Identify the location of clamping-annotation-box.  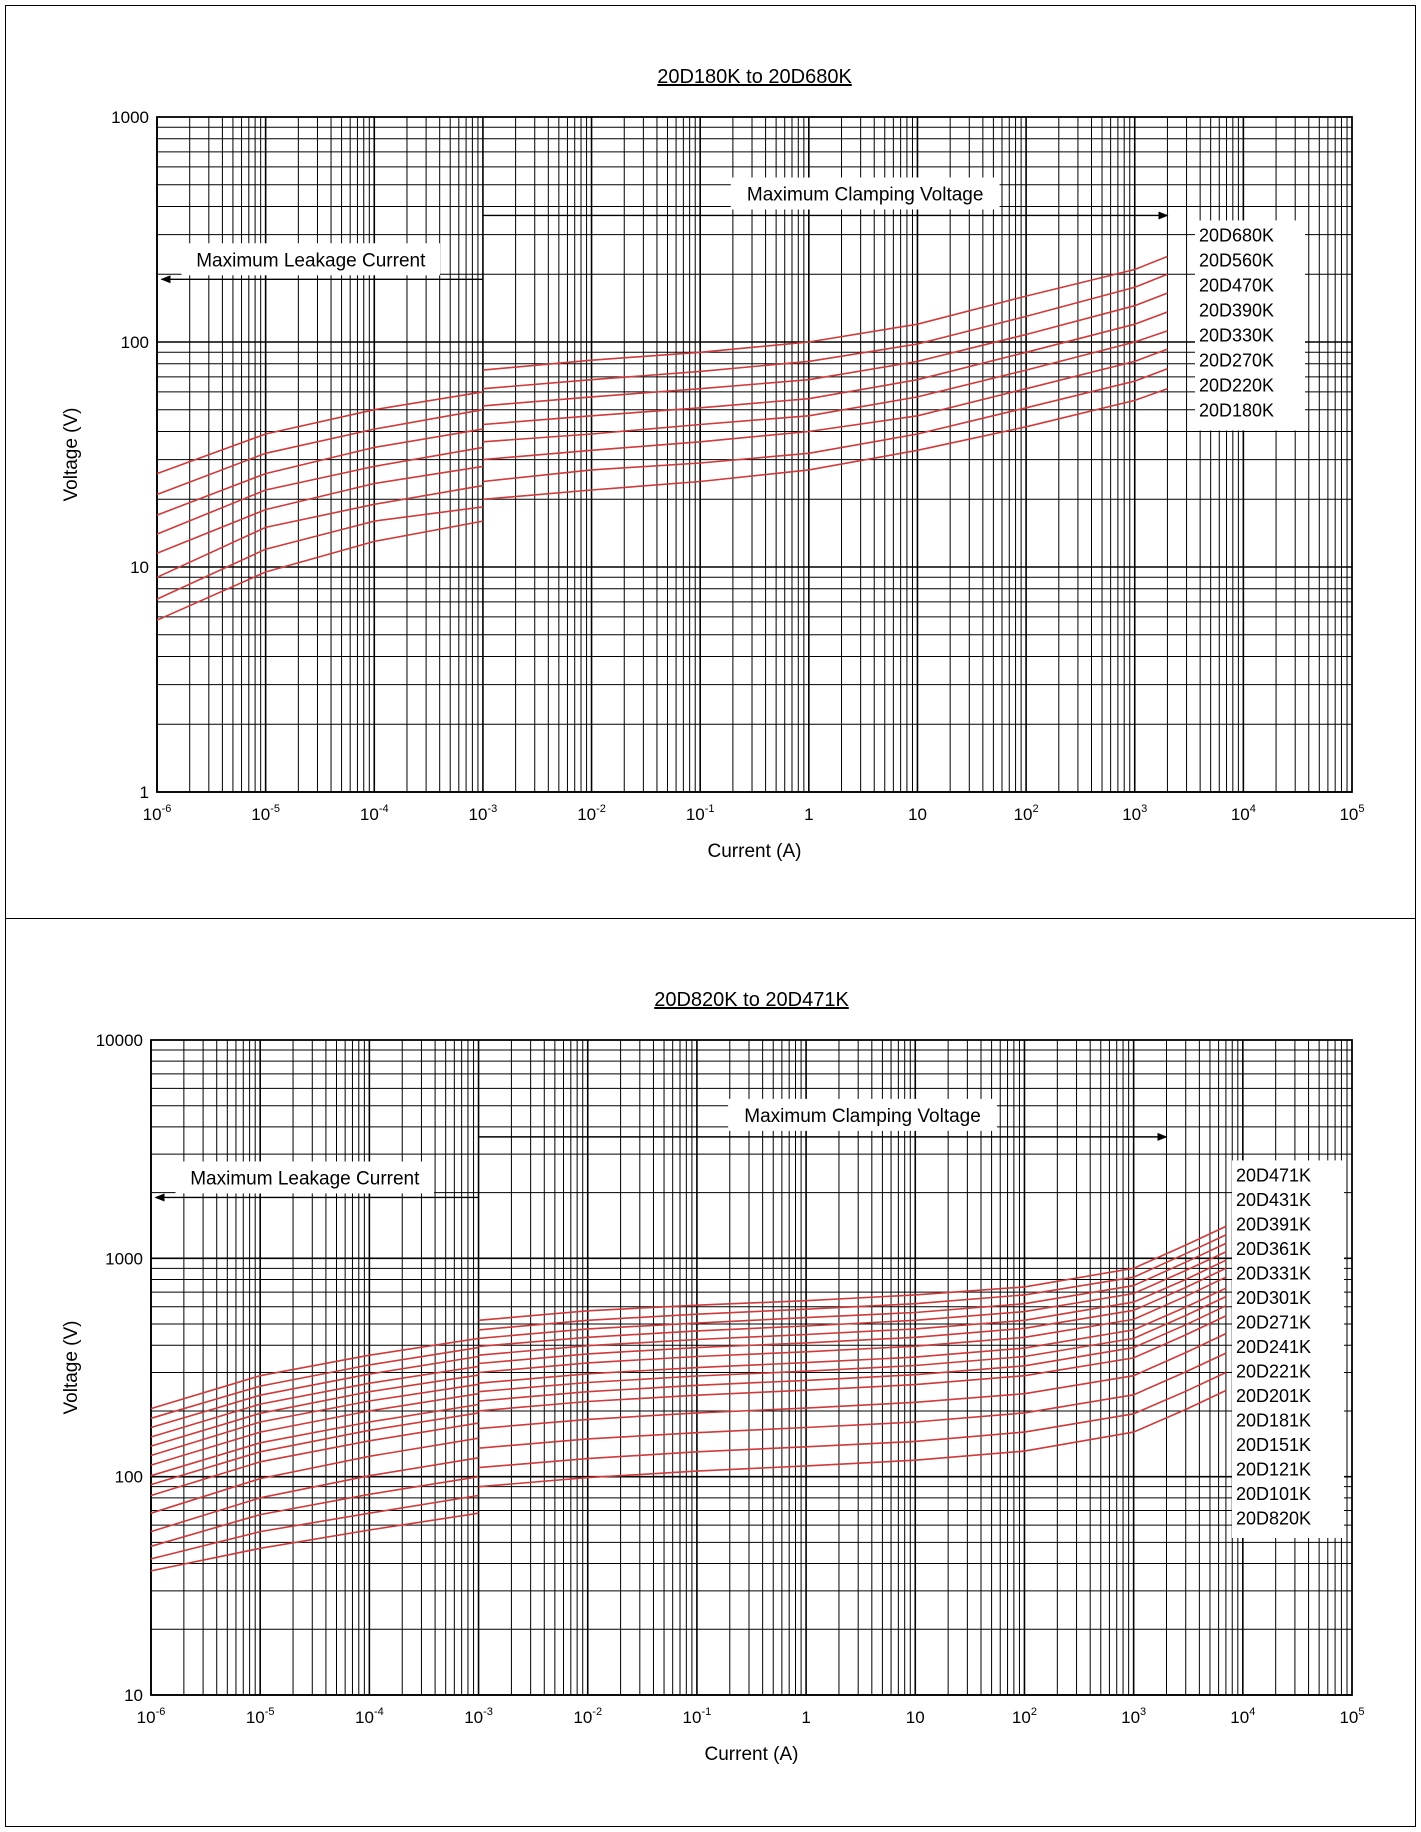
(862, 1114).